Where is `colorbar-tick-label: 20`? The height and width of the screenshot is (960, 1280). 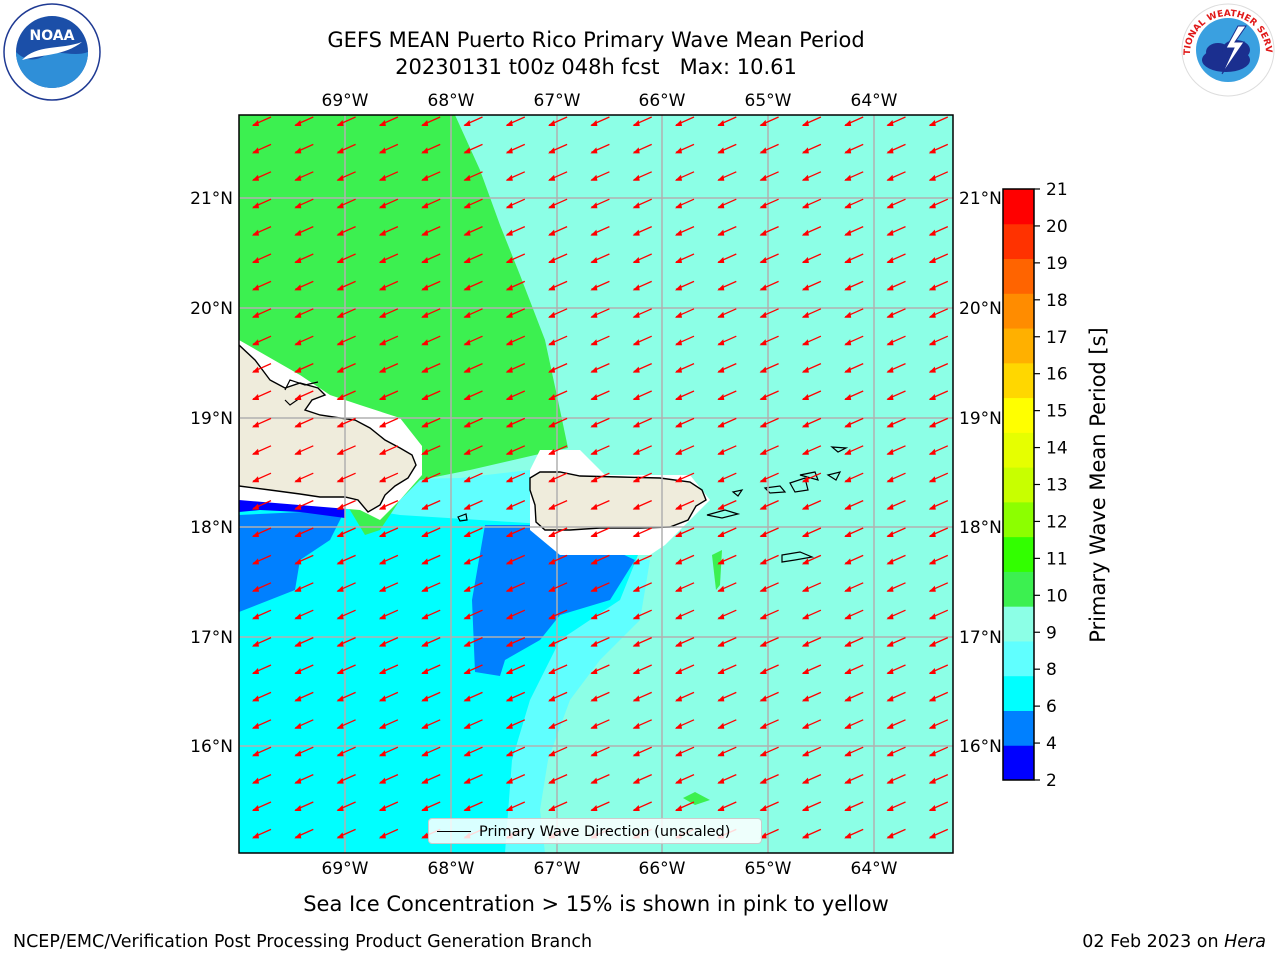 colorbar-tick-label: 20 is located at coordinates (1057, 227).